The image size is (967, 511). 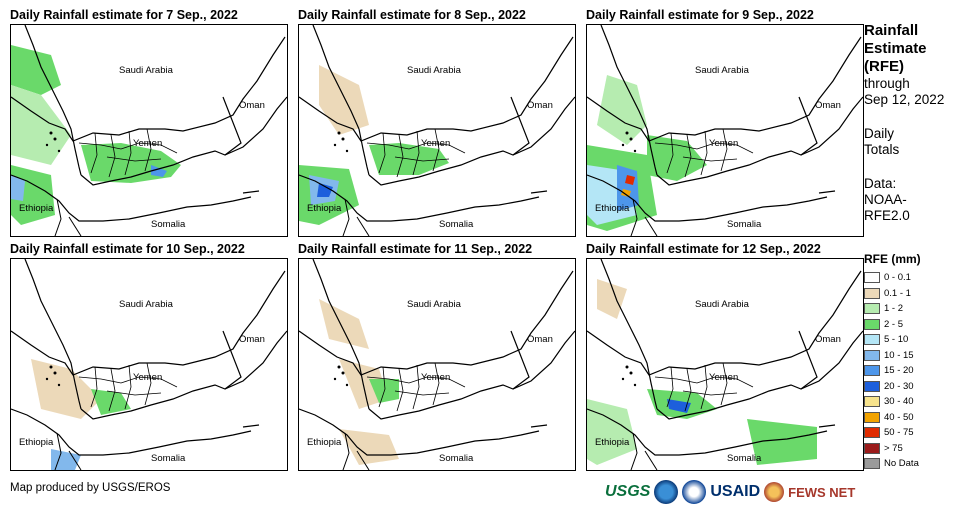 What do you see at coordinates (895, 48) in the screenshot?
I see `side-title-line2: Estimate` at bounding box center [895, 48].